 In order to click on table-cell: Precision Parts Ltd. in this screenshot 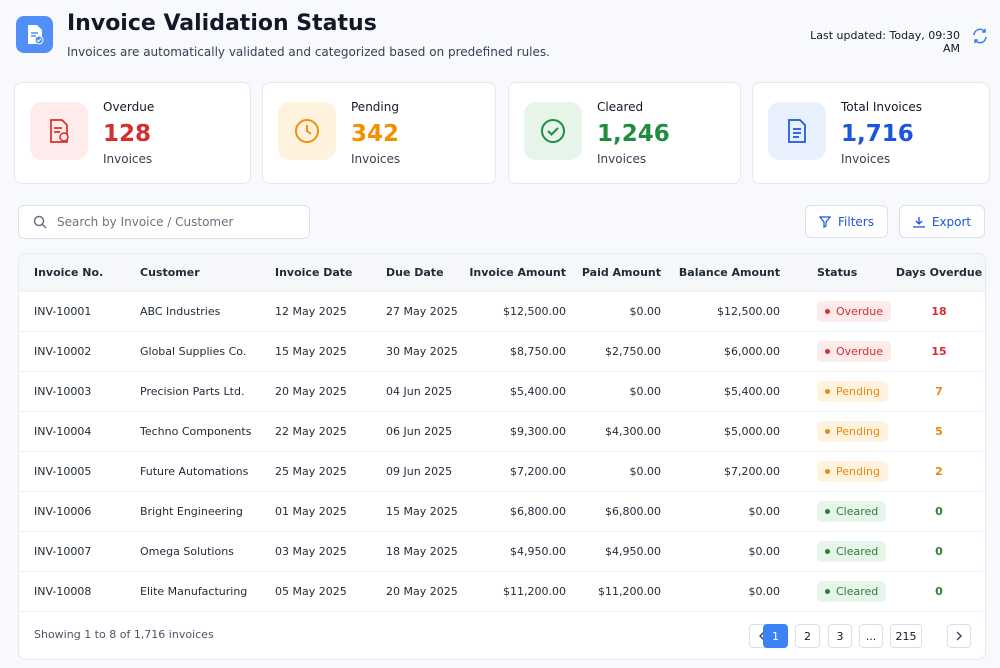, I will do `click(205, 391)`.